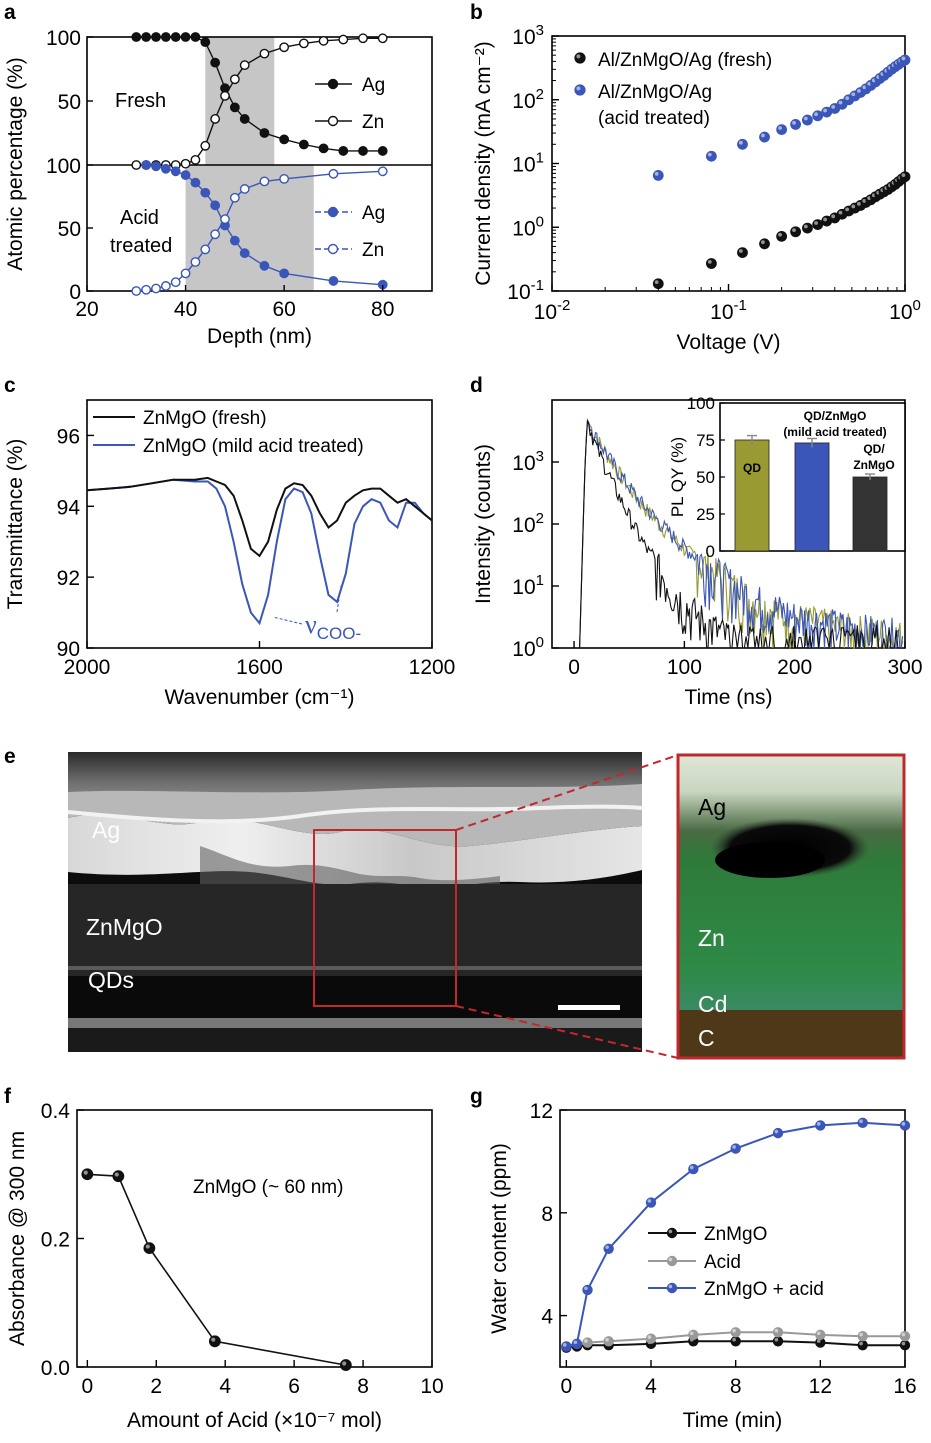 The height and width of the screenshot is (1443, 931). I want to click on sem-label-ag: Ag, so click(106, 830).